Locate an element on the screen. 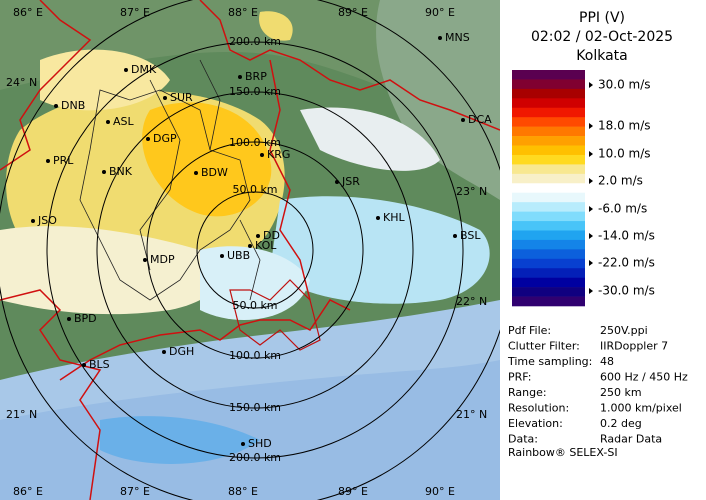 Image resolution: width=706 pixels, height=500 pixels. info-key: Elevation: is located at coordinates (535, 423).